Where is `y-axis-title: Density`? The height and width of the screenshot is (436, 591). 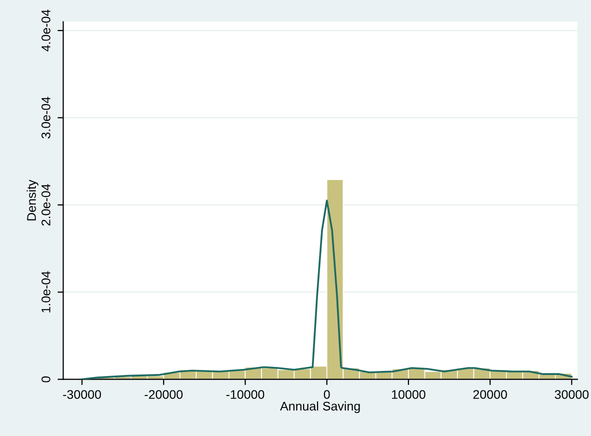
y-axis-title: Density is located at coordinates (32, 200).